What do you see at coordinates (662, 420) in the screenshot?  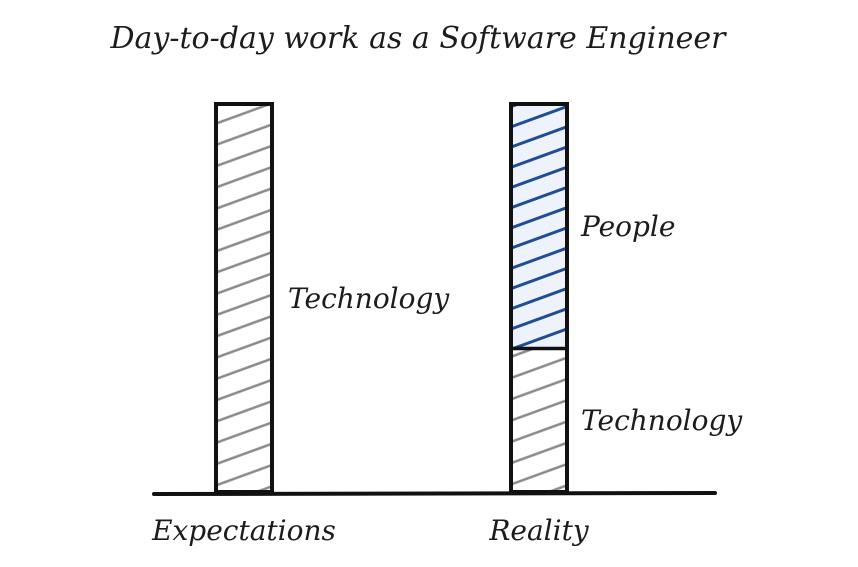 I see `segment-label-reality-technology: Technology` at bounding box center [662, 420].